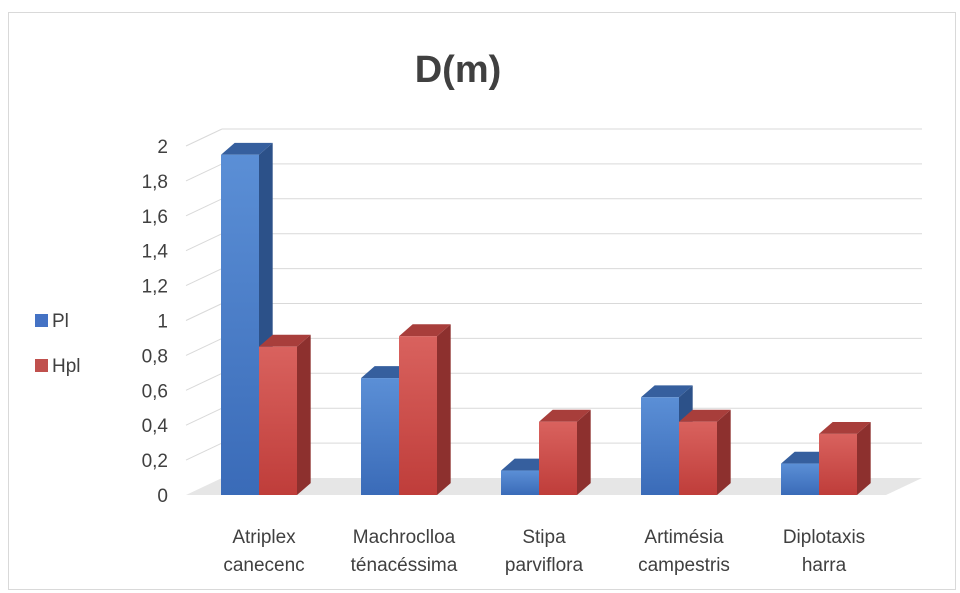 This screenshot has height=593, width=960. What do you see at coordinates (404, 551) in the screenshot?
I see `x-category-label: Machroclloa ténacéssima` at bounding box center [404, 551].